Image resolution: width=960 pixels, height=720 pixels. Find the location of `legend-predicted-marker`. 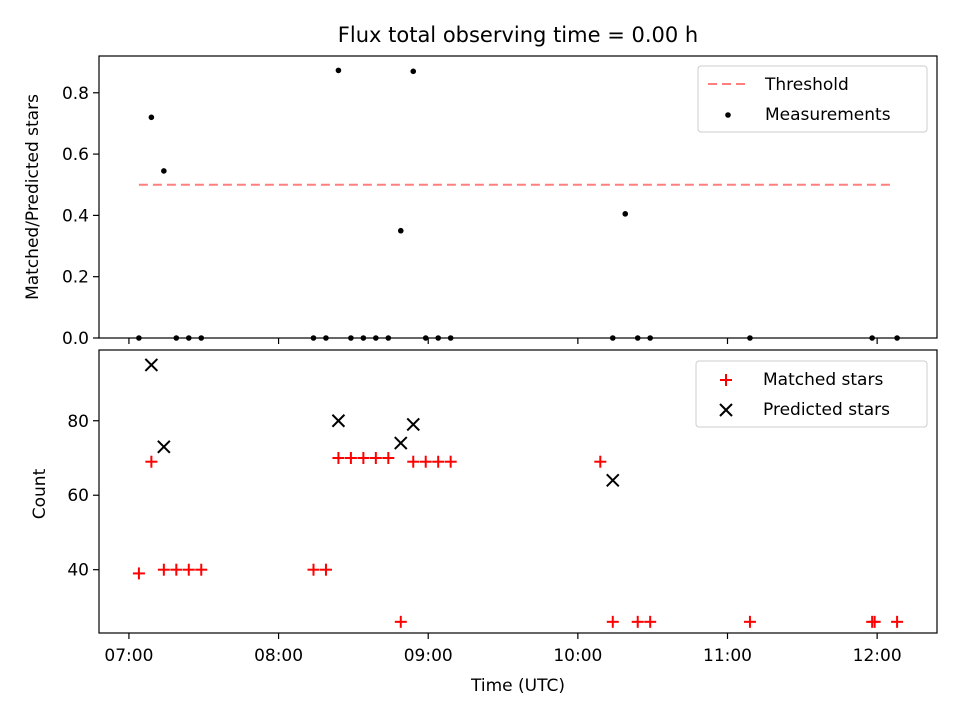

legend-predicted-marker is located at coordinates (726, 410).